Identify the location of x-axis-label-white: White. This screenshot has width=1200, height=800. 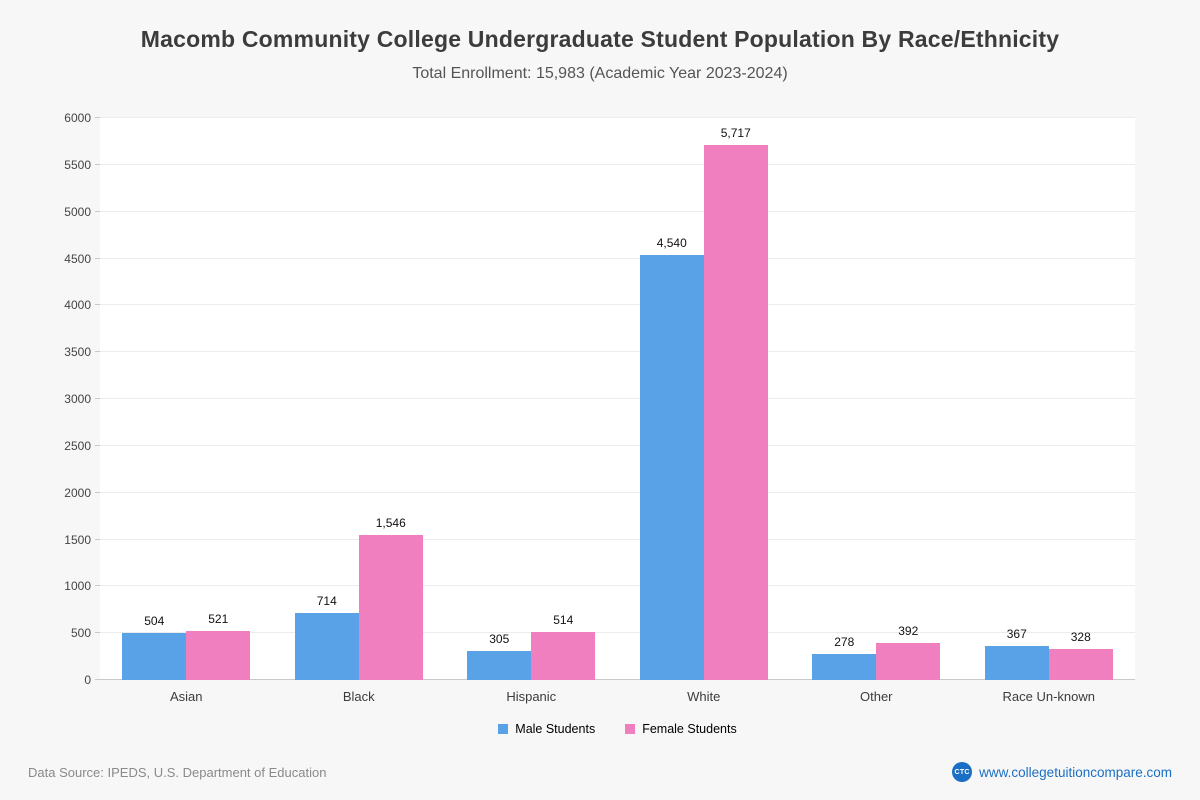
(704, 696).